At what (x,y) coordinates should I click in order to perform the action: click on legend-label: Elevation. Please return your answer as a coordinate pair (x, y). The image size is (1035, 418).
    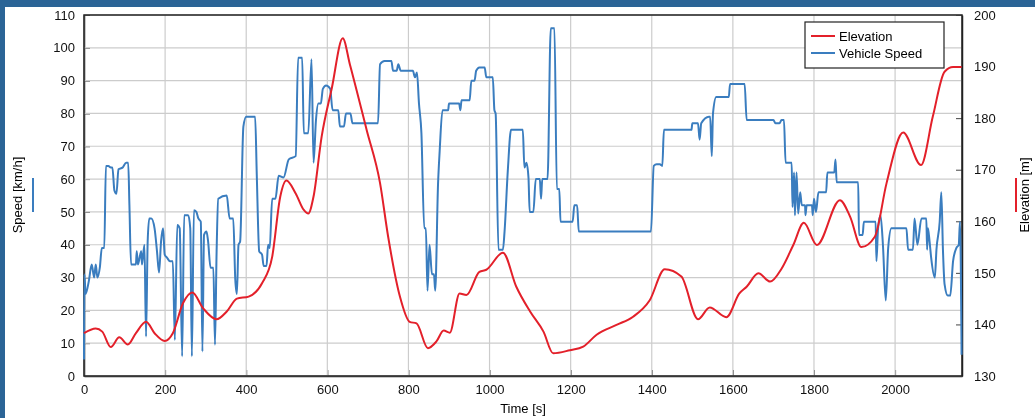
    Looking at the image, I should click on (866, 36).